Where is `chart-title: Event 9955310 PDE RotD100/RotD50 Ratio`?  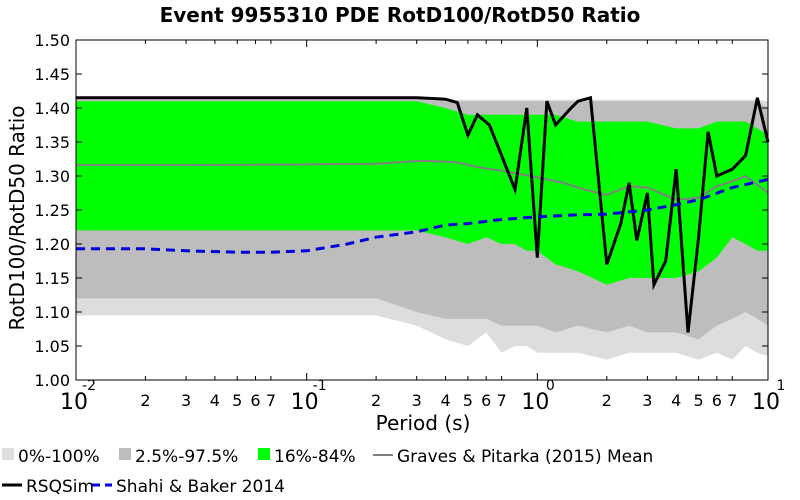
chart-title: Event 9955310 PDE RotD100/RotD50 Ratio is located at coordinates (400, 15).